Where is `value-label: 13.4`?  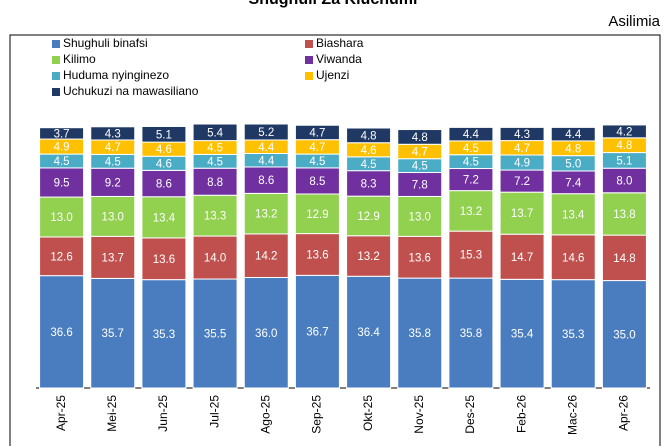 value-label: 13.4 is located at coordinates (164, 218).